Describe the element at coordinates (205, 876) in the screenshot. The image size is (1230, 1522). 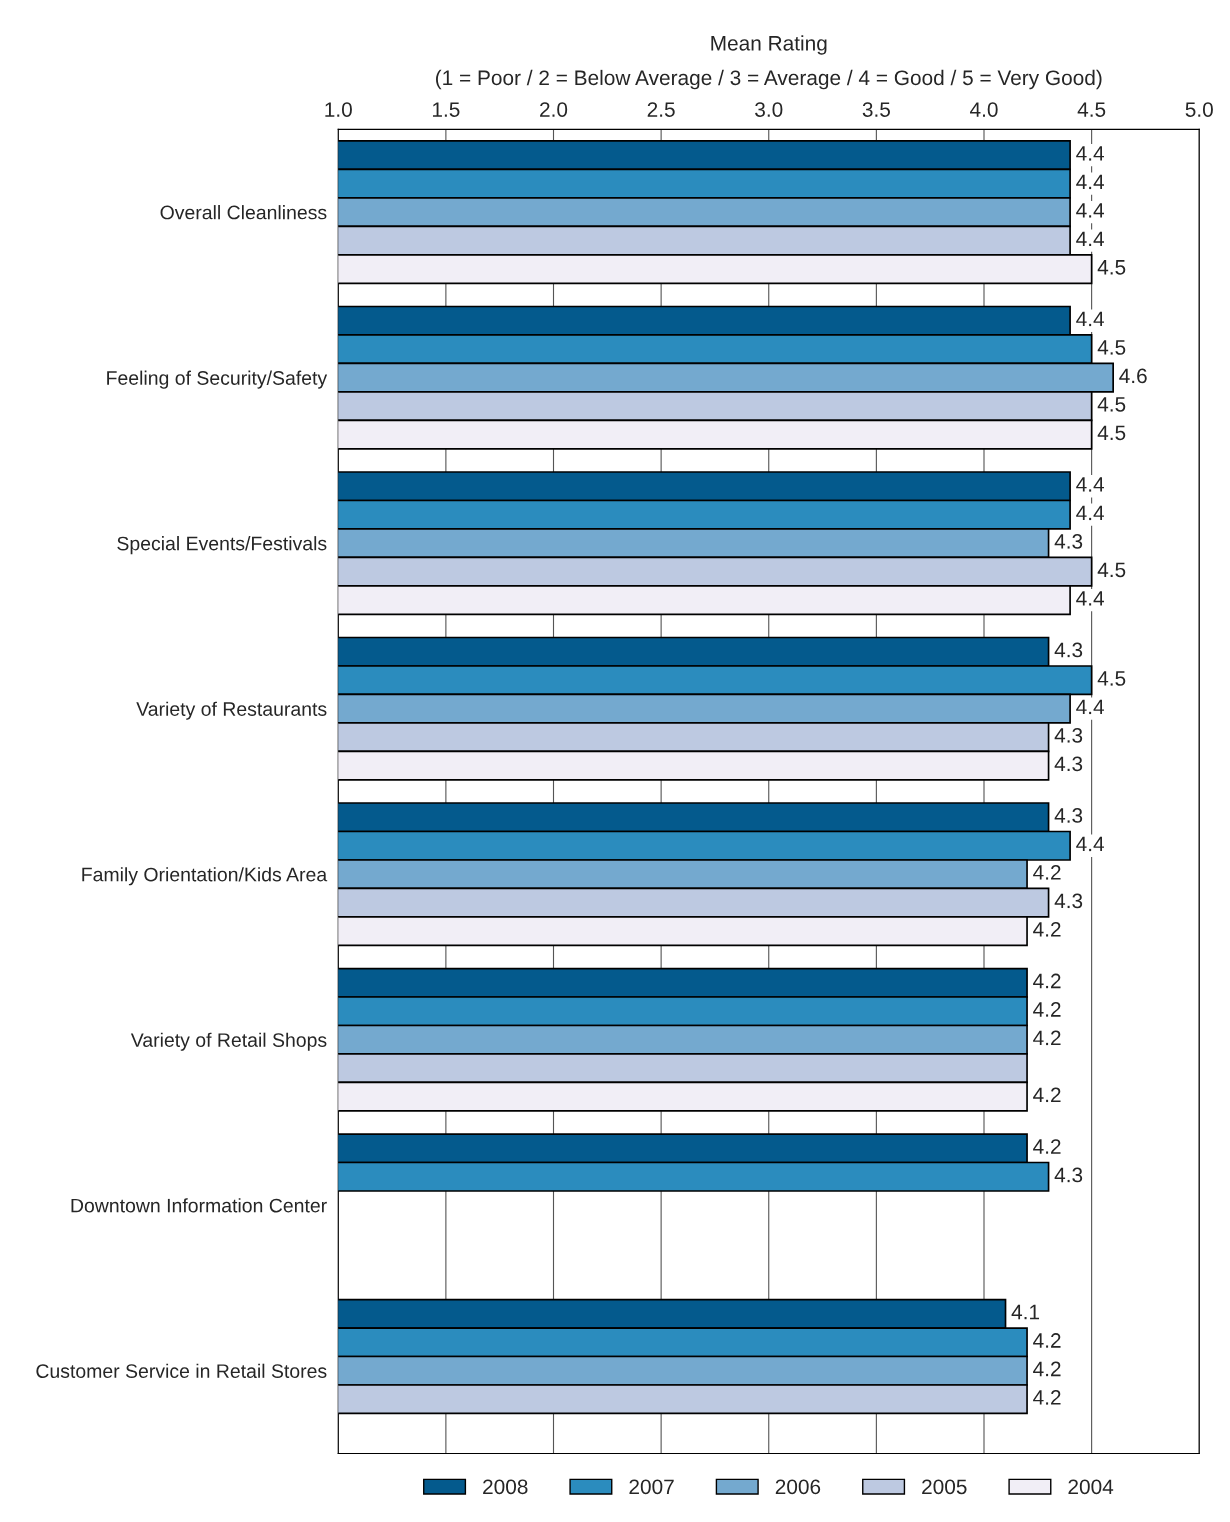
I see `y-tick-label: Family Orientation/Kids Area` at that location.